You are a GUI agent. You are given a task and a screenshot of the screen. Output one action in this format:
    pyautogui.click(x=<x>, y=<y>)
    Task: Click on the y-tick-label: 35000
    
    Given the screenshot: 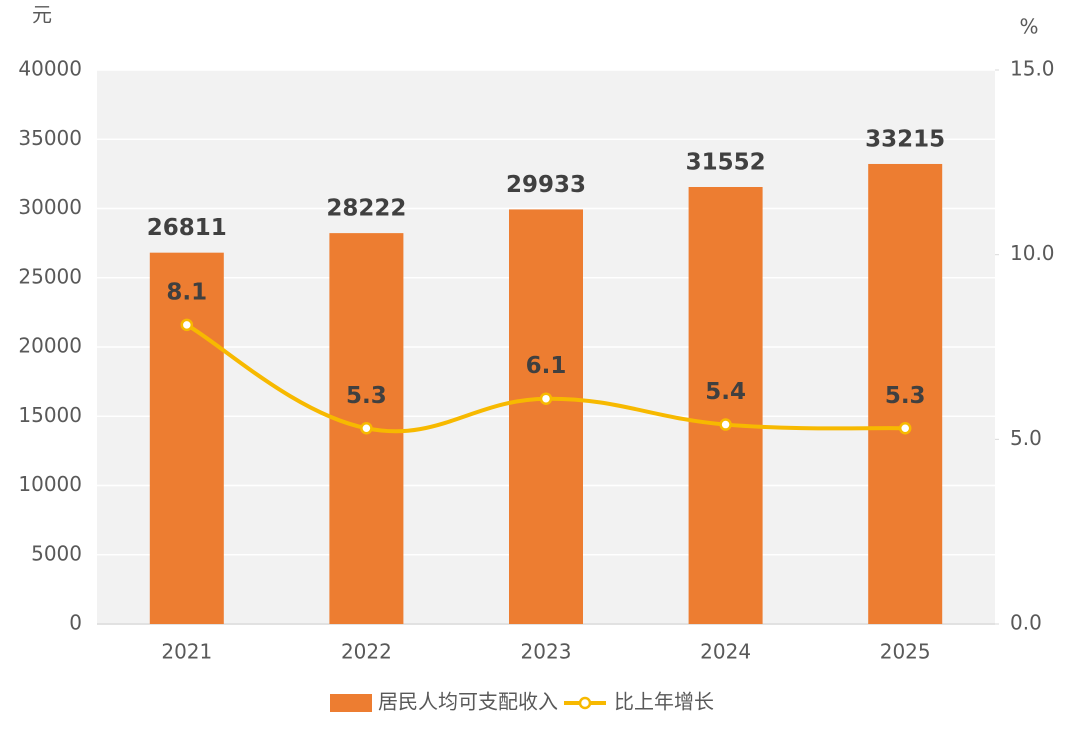 What is the action you would take?
    pyautogui.click(x=50, y=138)
    